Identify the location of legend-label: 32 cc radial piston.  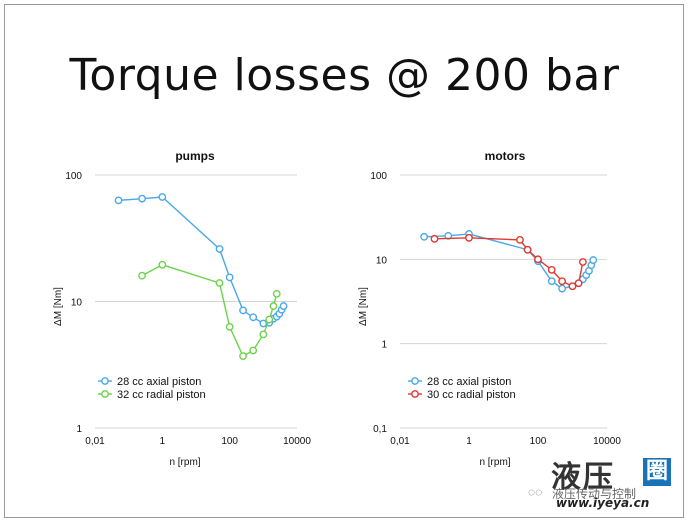
(161, 395).